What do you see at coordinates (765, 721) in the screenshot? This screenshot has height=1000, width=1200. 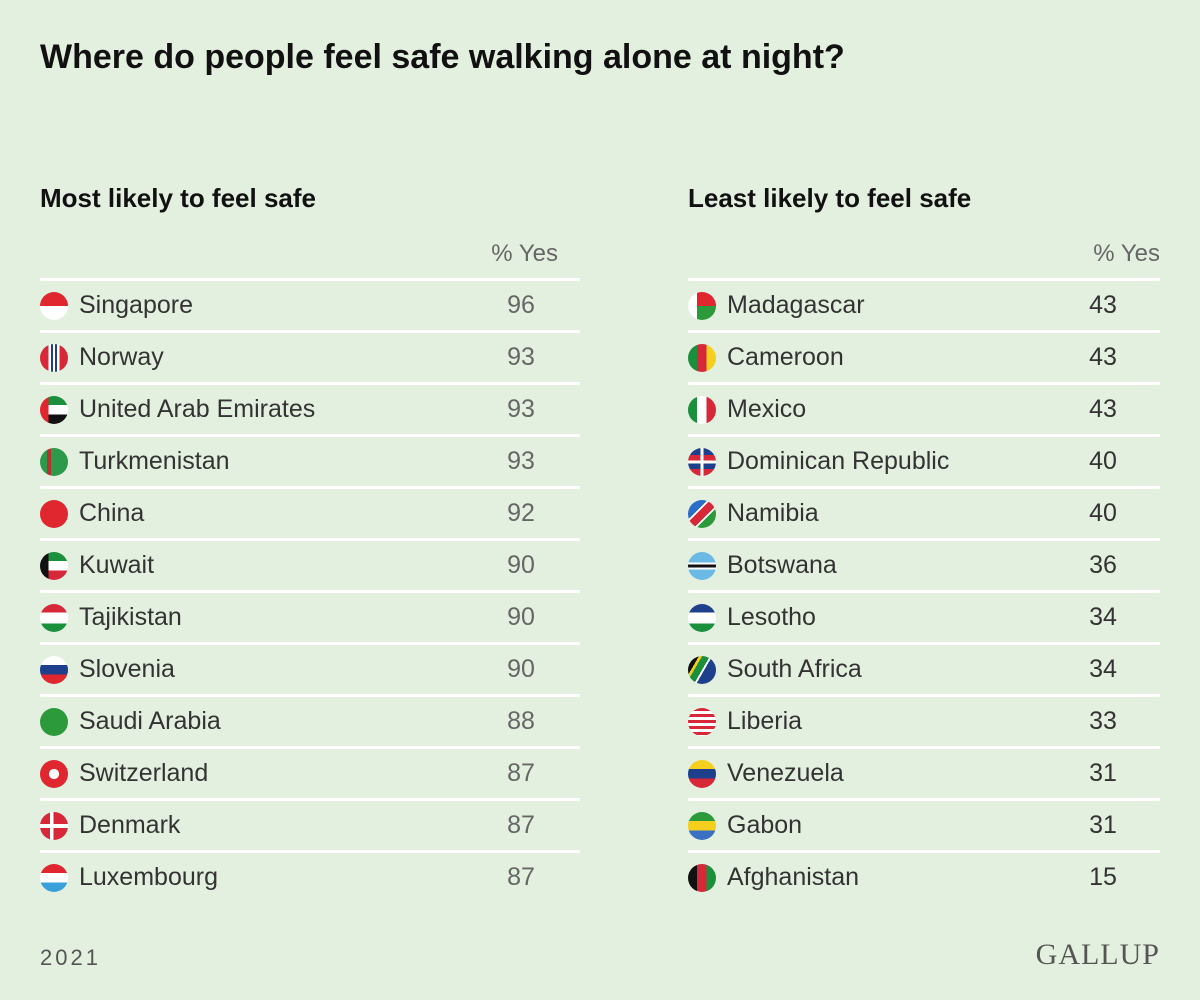 I see `country-name: Liberia` at bounding box center [765, 721].